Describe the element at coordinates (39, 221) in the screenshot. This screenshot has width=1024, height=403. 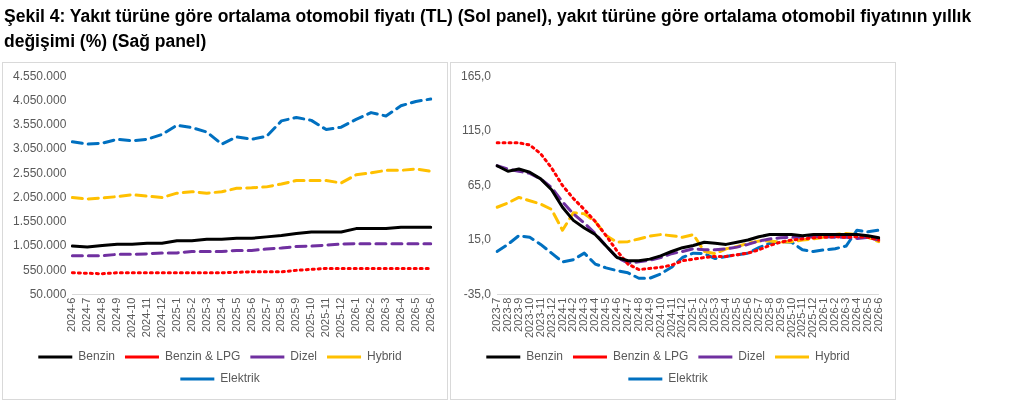
I see `y-tick-label: 1.550.000` at that location.